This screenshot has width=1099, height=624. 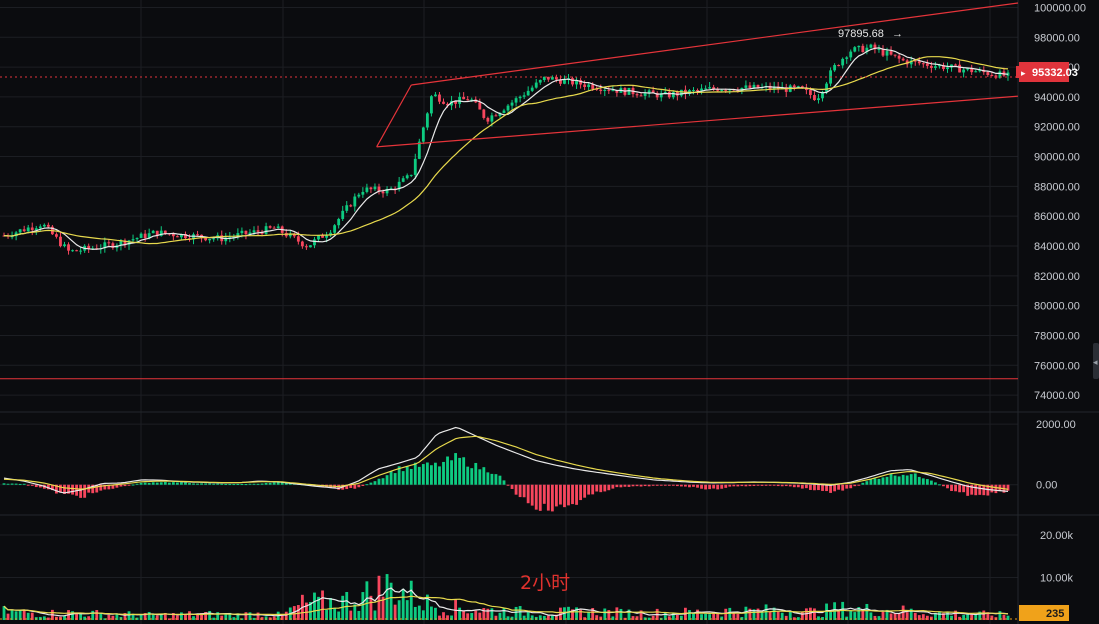 I want to click on price-tick-label: 88000.00, so click(x=1057, y=187).